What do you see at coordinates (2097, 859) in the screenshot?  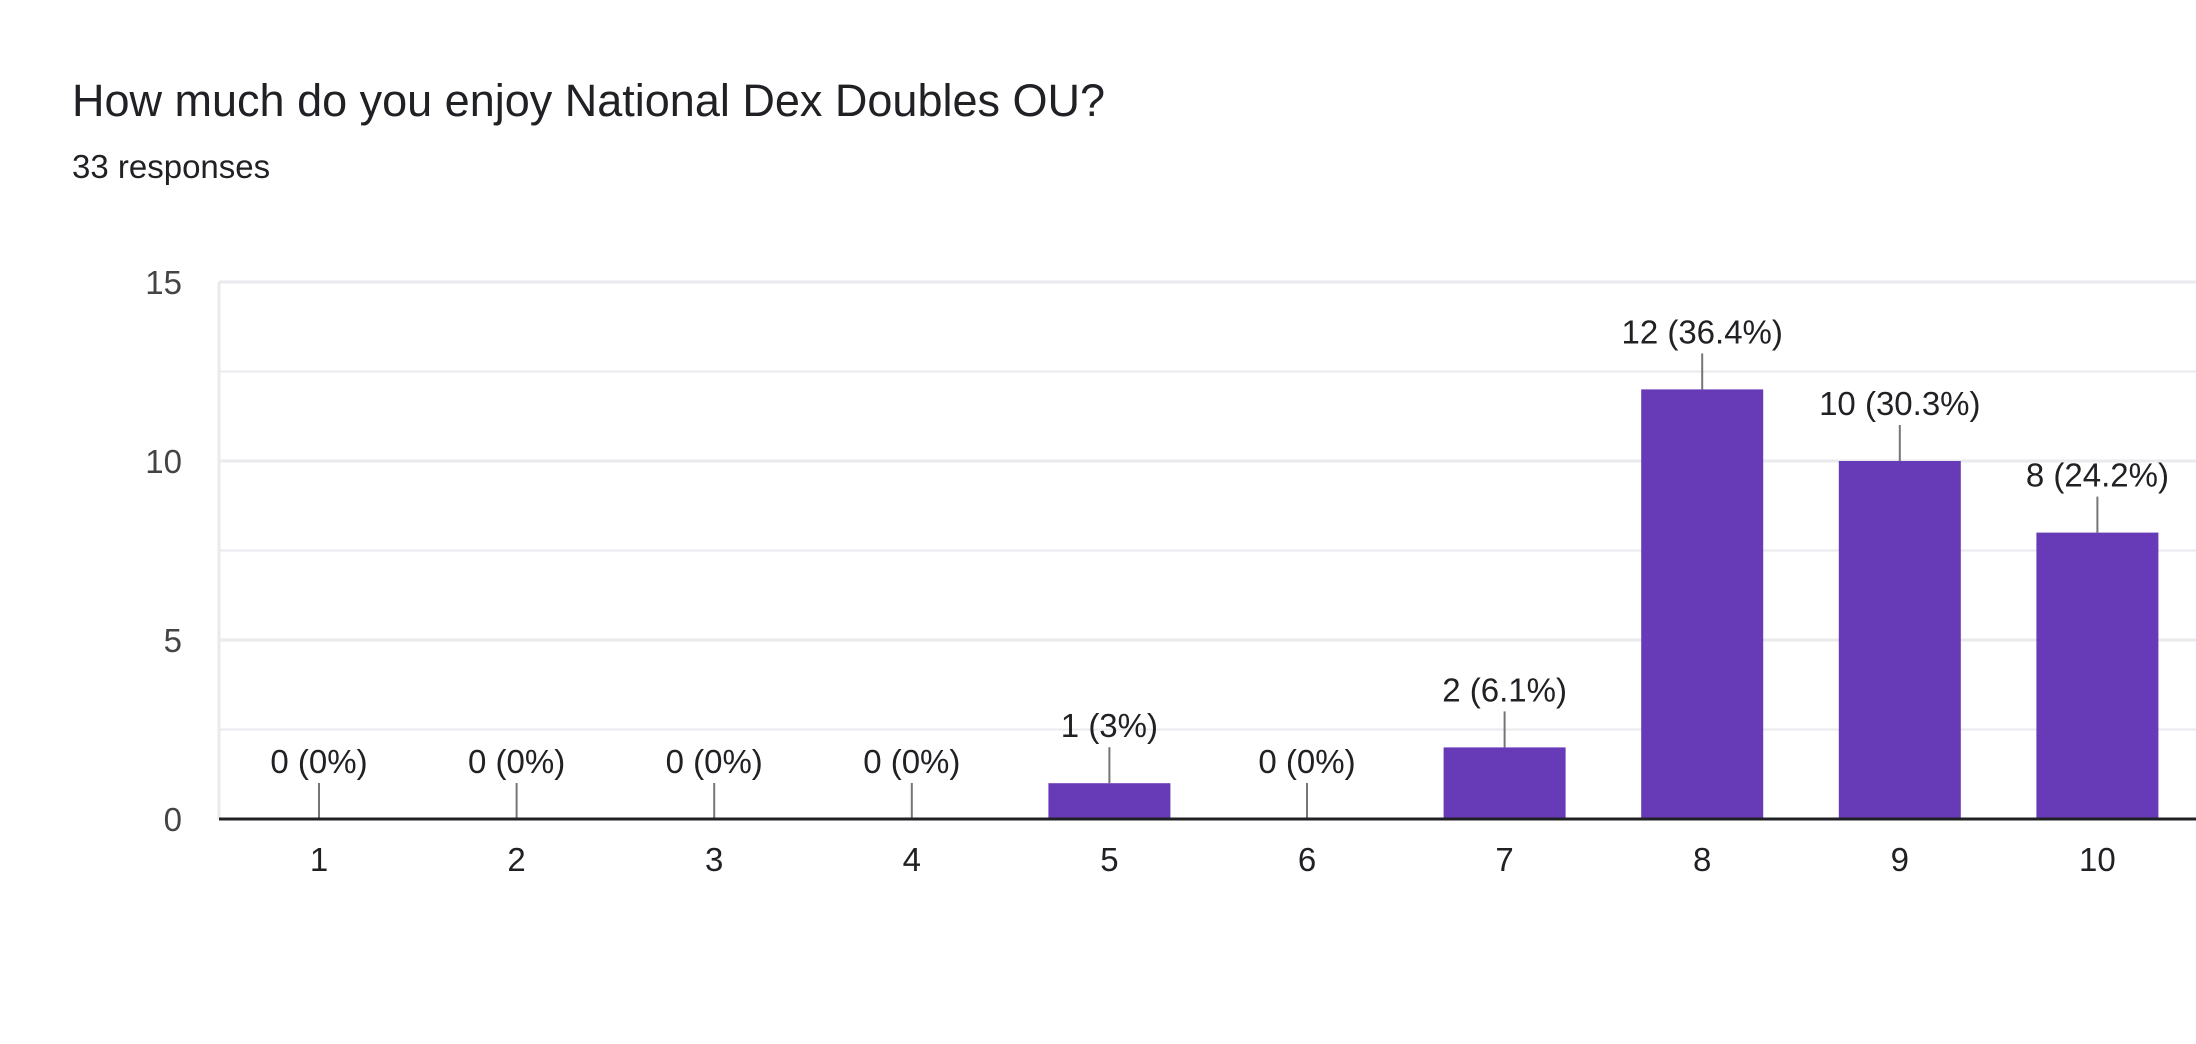 I see `x-tick-label: 10` at bounding box center [2097, 859].